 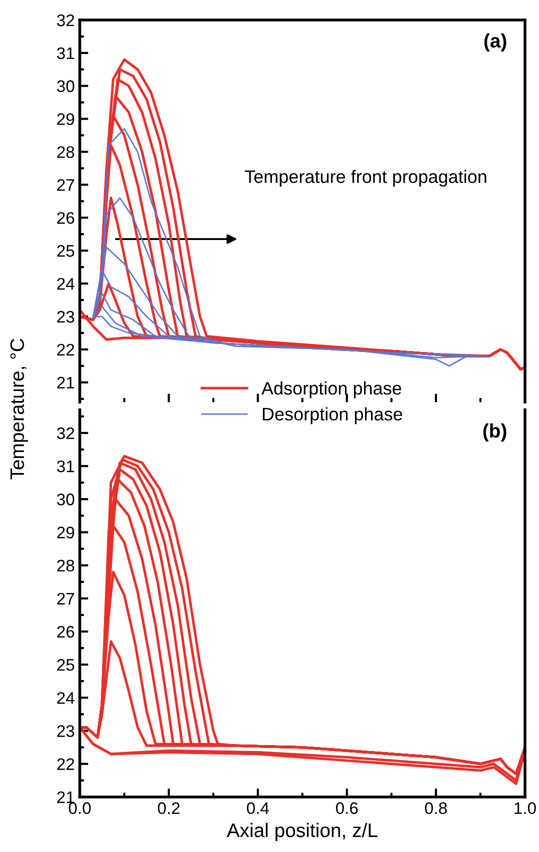 What do you see at coordinates (19, 409) in the screenshot?
I see `y-axis-title: Temperature, °C` at bounding box center [19, 409].